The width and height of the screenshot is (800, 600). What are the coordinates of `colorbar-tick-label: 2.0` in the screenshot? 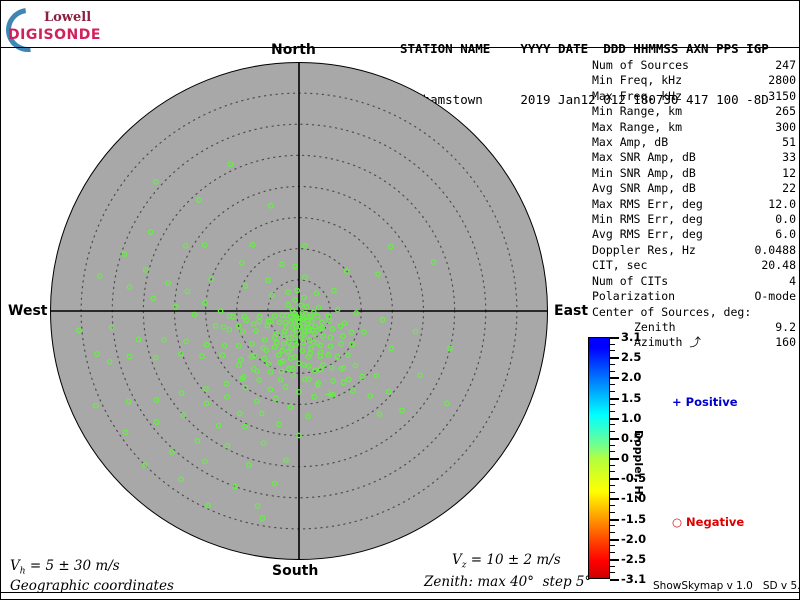 It's located at (631, 377).